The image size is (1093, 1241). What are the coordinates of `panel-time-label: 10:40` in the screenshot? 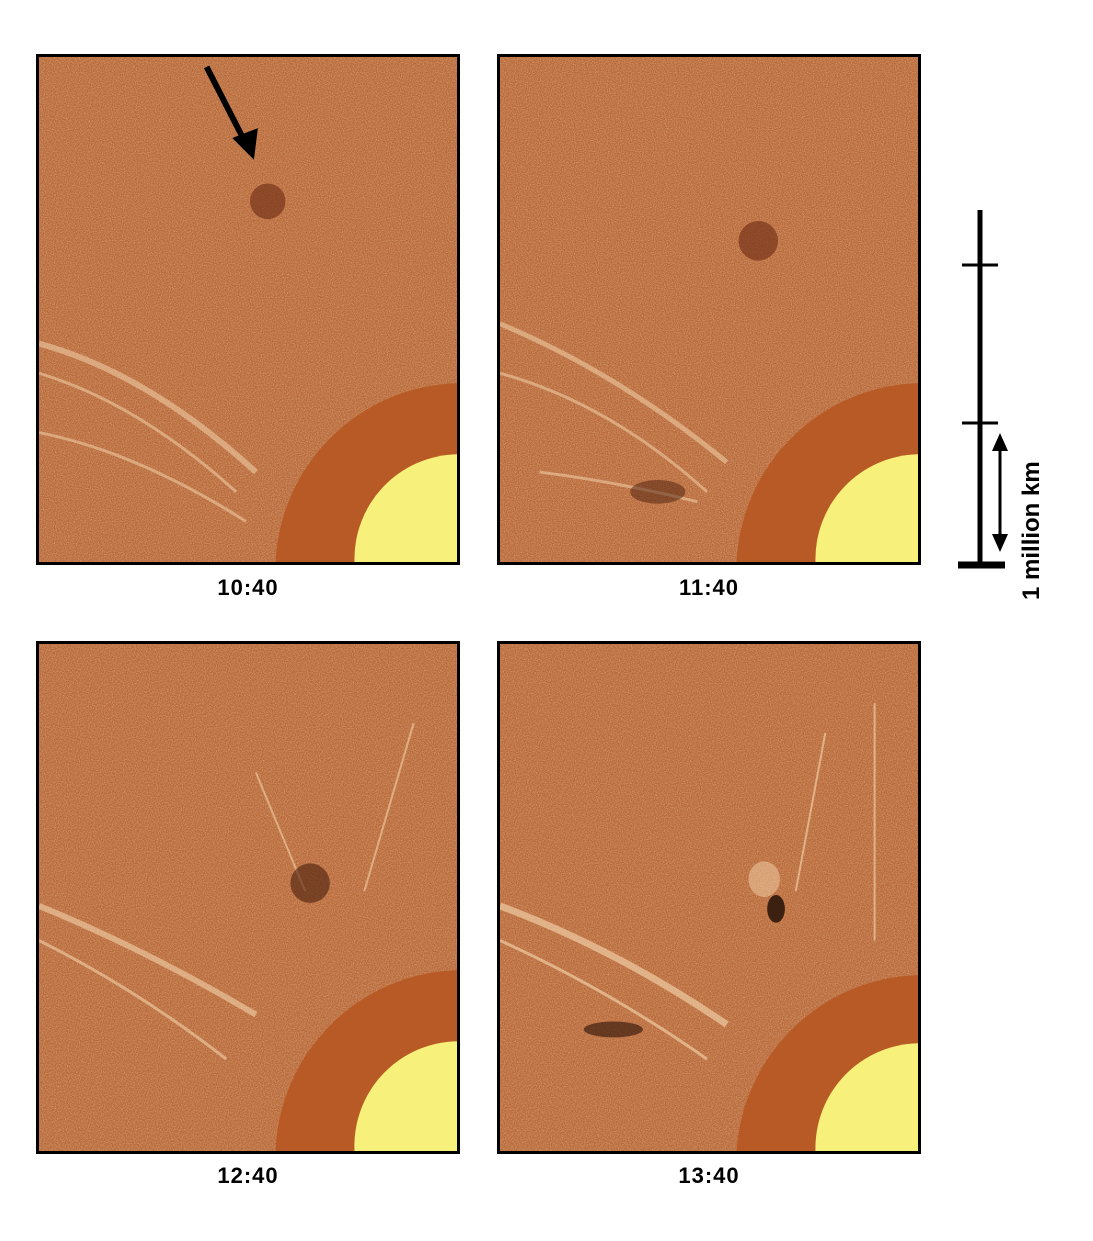 It's located at (248, 587).